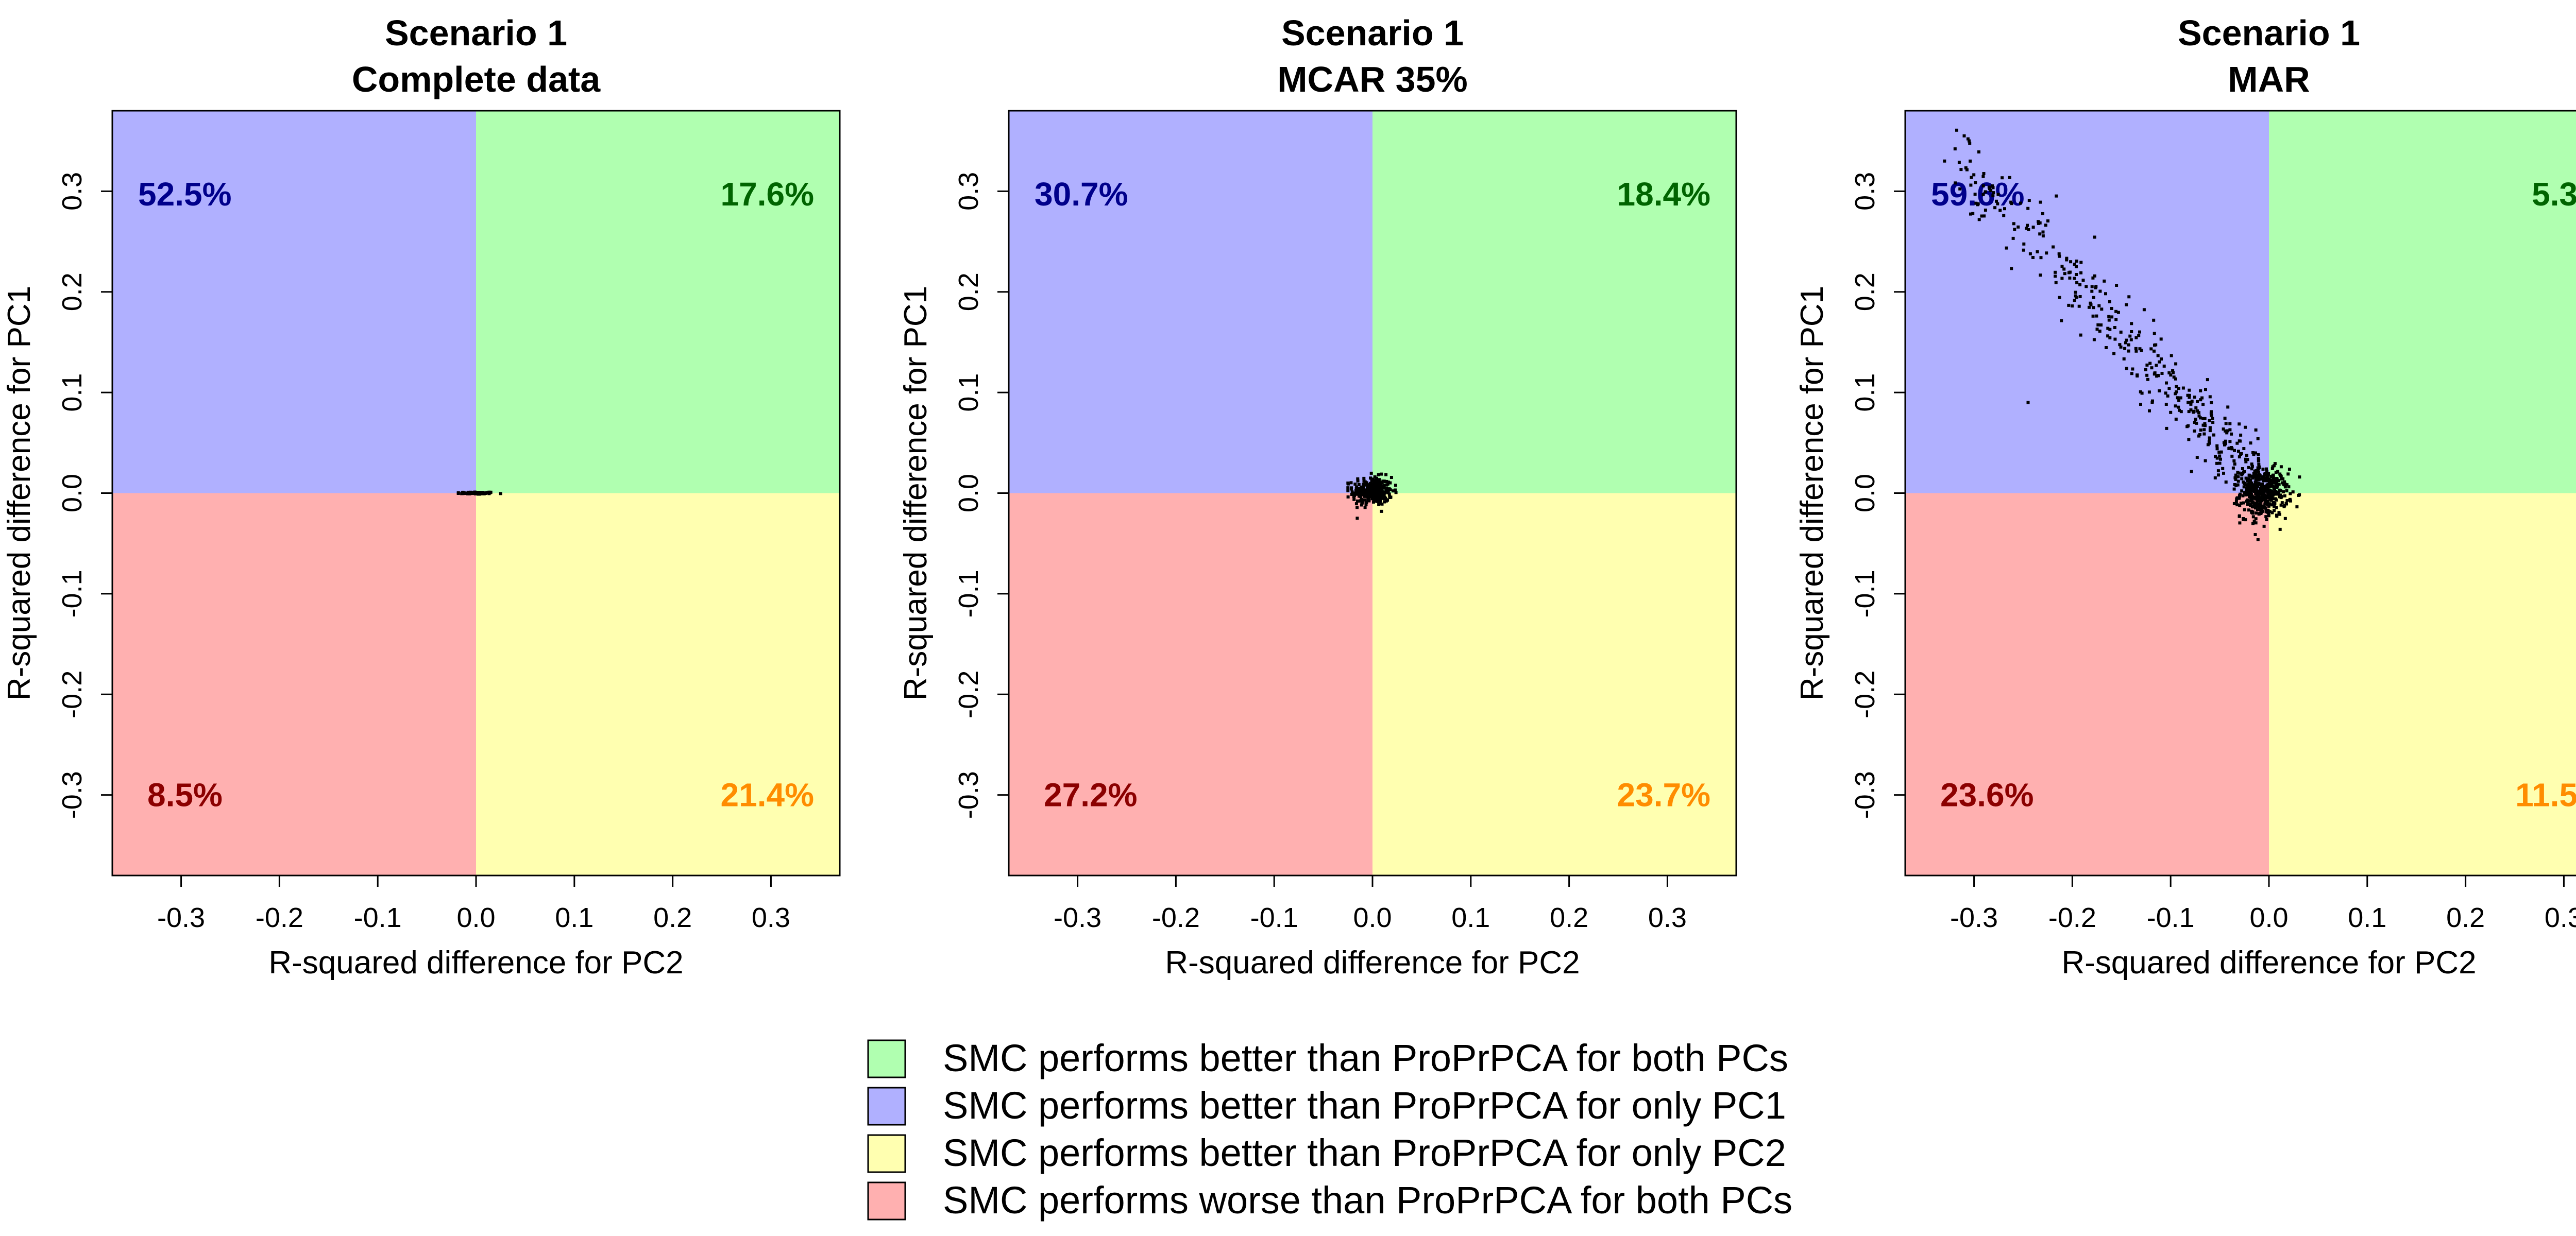  What do you see at coordinates (1865, 594) in the screenshot?
I see `y-tick-label: -0.1` at bounding box center [1865, 594].